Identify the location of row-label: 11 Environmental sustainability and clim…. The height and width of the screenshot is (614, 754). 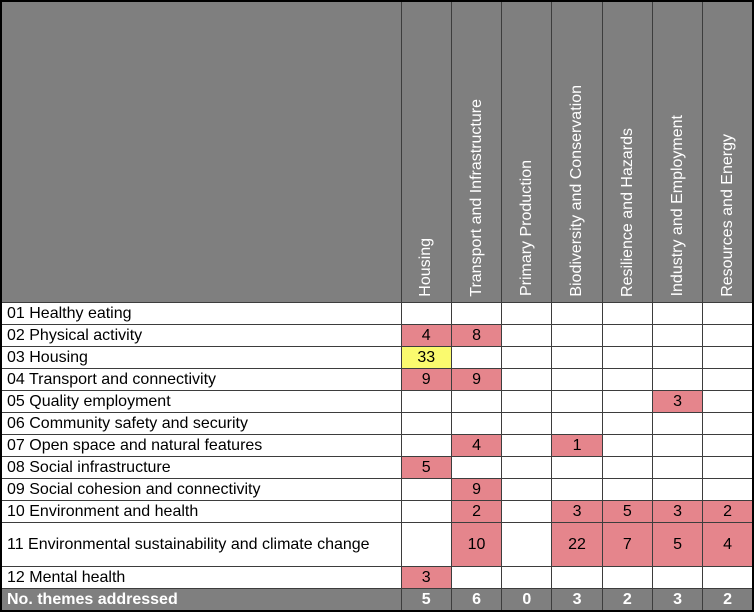
(201, 544).